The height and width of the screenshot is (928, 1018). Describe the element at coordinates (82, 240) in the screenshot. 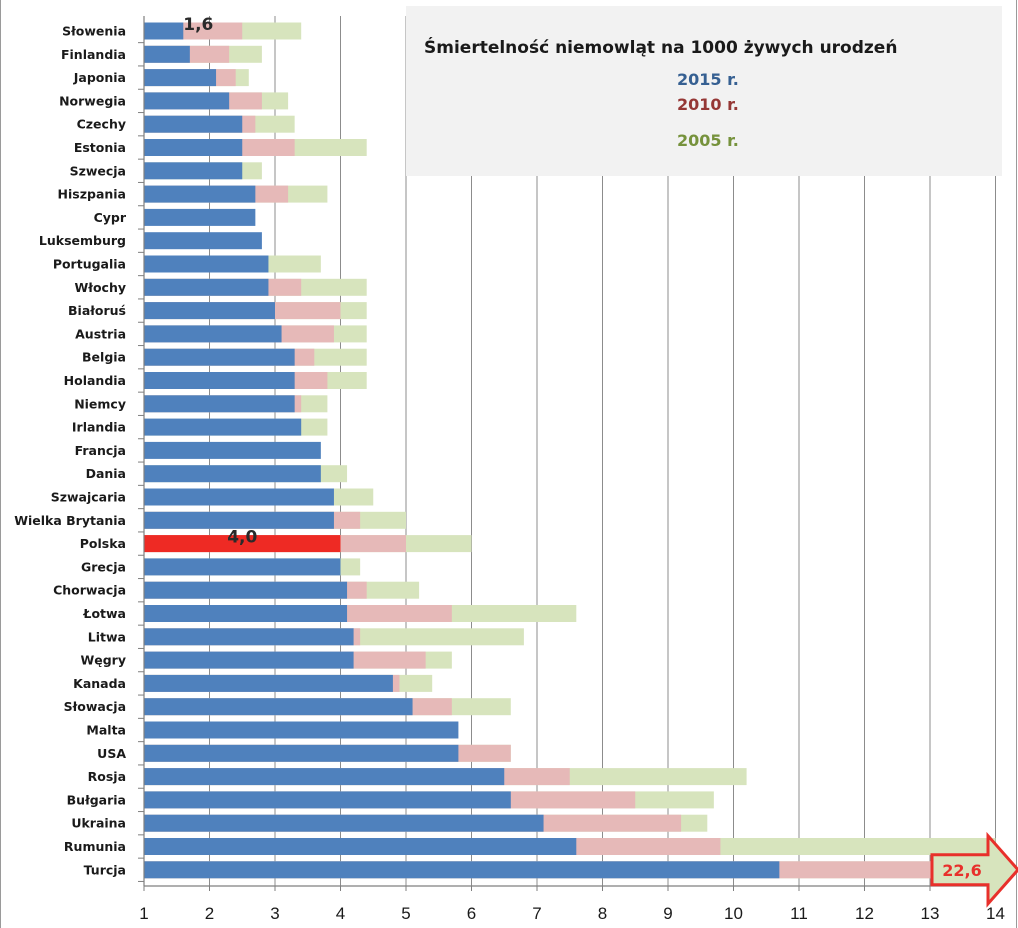

I see `category-label: Luksemburg` at that location.